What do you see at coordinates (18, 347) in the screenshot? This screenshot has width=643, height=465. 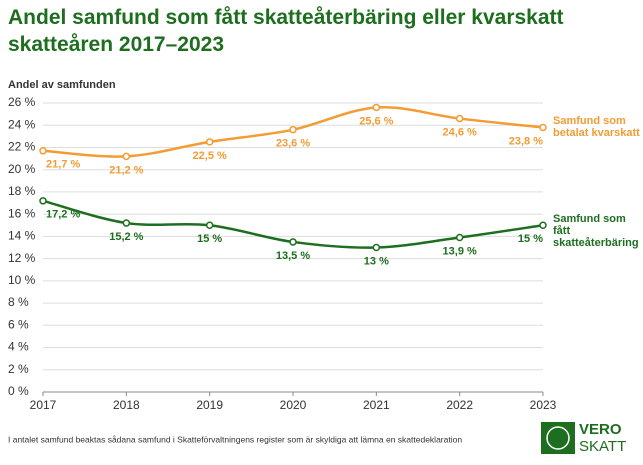 I see `y-tick-label: 4 %` at bounding box center [18, 347].